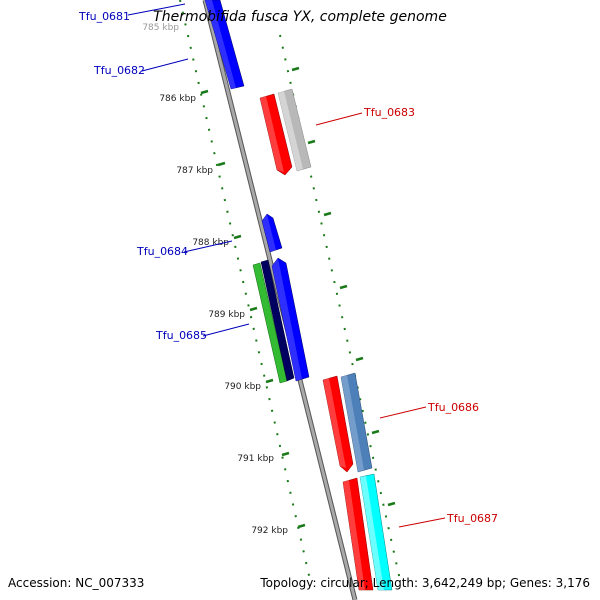 The image size is (600, 600). Describe the element at coordinates (160, 28) in the screenshot. I see `scale-label-785: 785 kbp` at that location.